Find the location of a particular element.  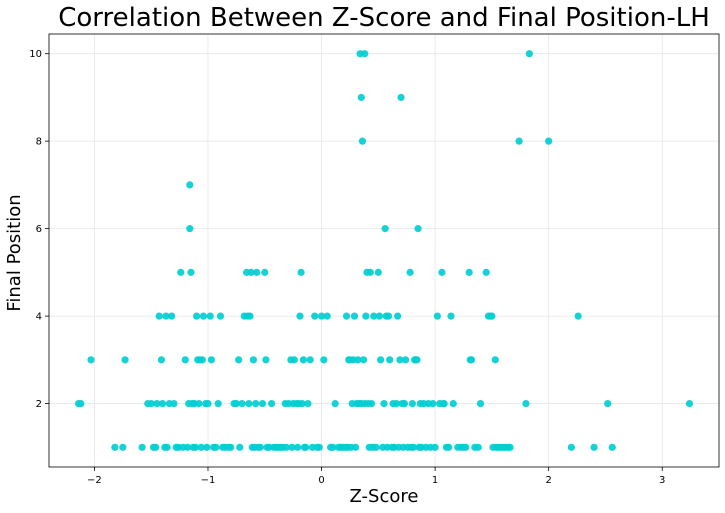

x-tick-label: −2 is located at coordinates (94, 480).